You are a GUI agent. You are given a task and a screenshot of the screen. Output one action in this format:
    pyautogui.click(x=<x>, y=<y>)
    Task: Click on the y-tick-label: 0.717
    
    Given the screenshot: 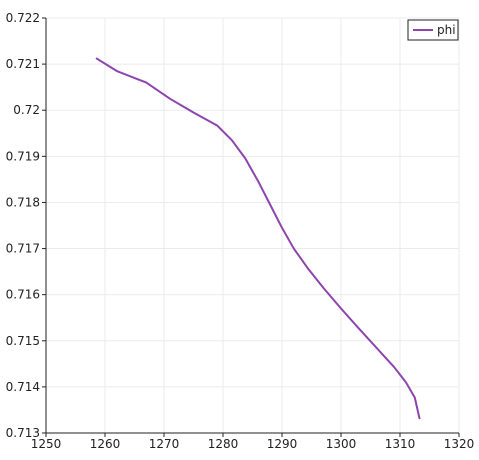 What is the action you would take?
    pyautogui.click(x=23, y=249)
    